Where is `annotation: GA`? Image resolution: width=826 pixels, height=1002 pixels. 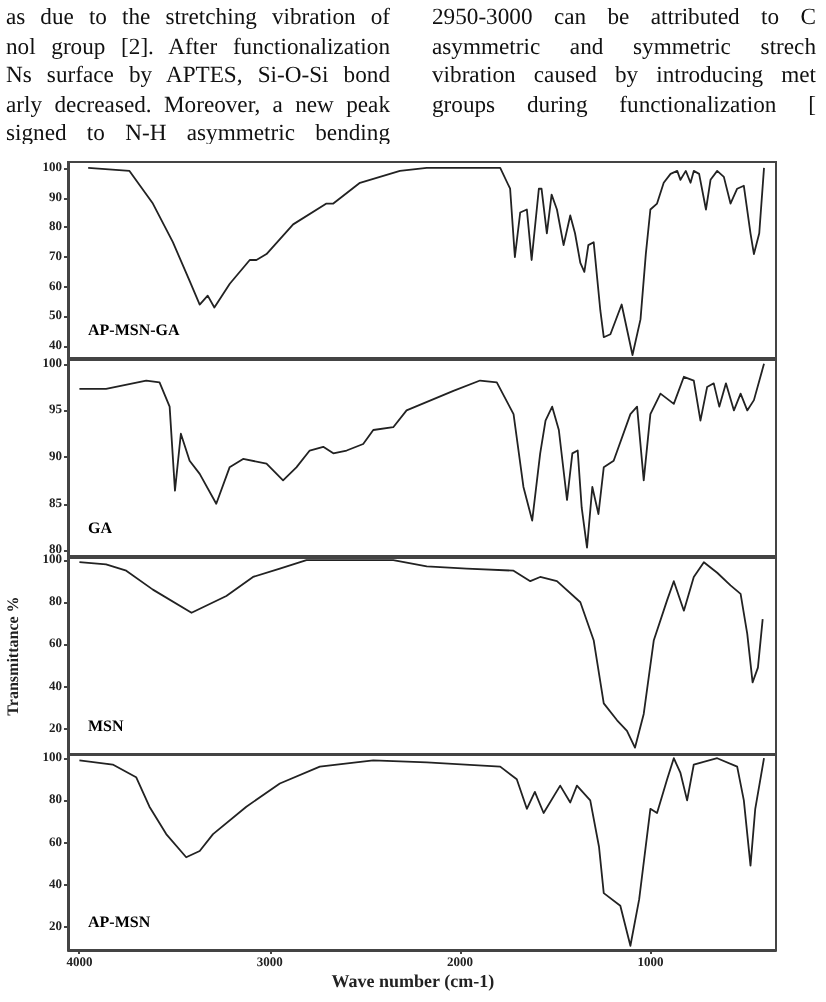 annotation: GA is located at coordinates (100, 528).